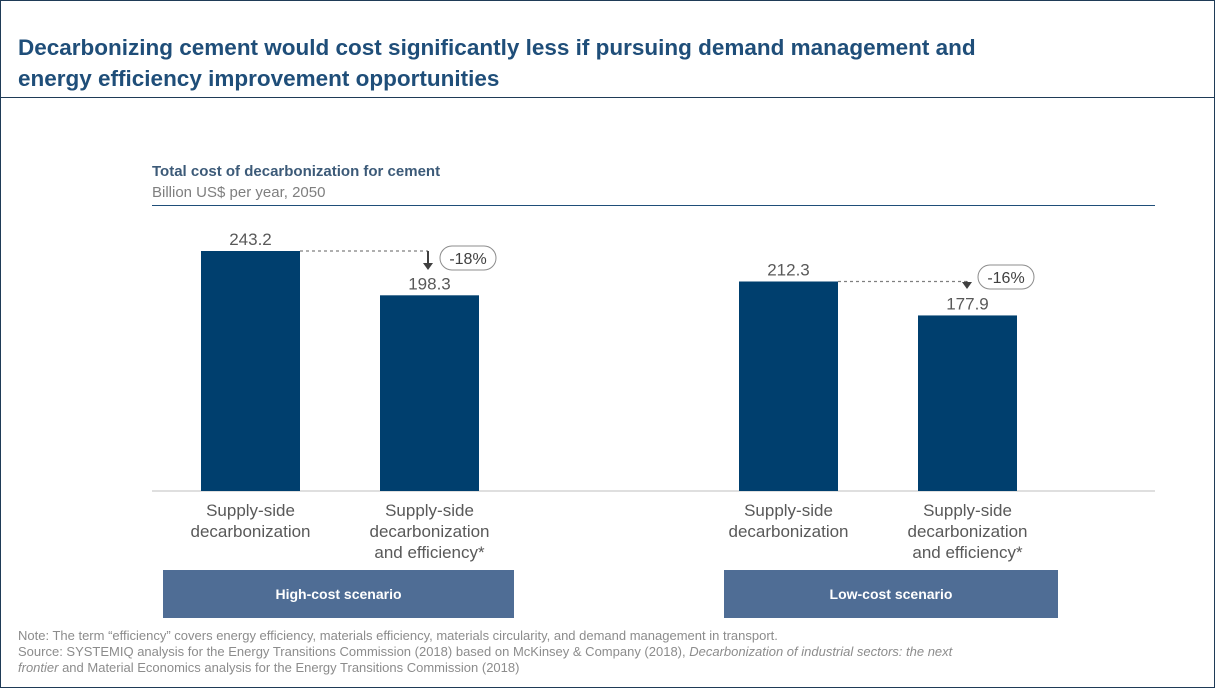 The width and height of the screenshot is (1215, 688). What do you see at coordinates (296, 171) in the screenshot?
I see `chart-title: Total cost of decarbonization for cement` at bounding box center [296, 171].